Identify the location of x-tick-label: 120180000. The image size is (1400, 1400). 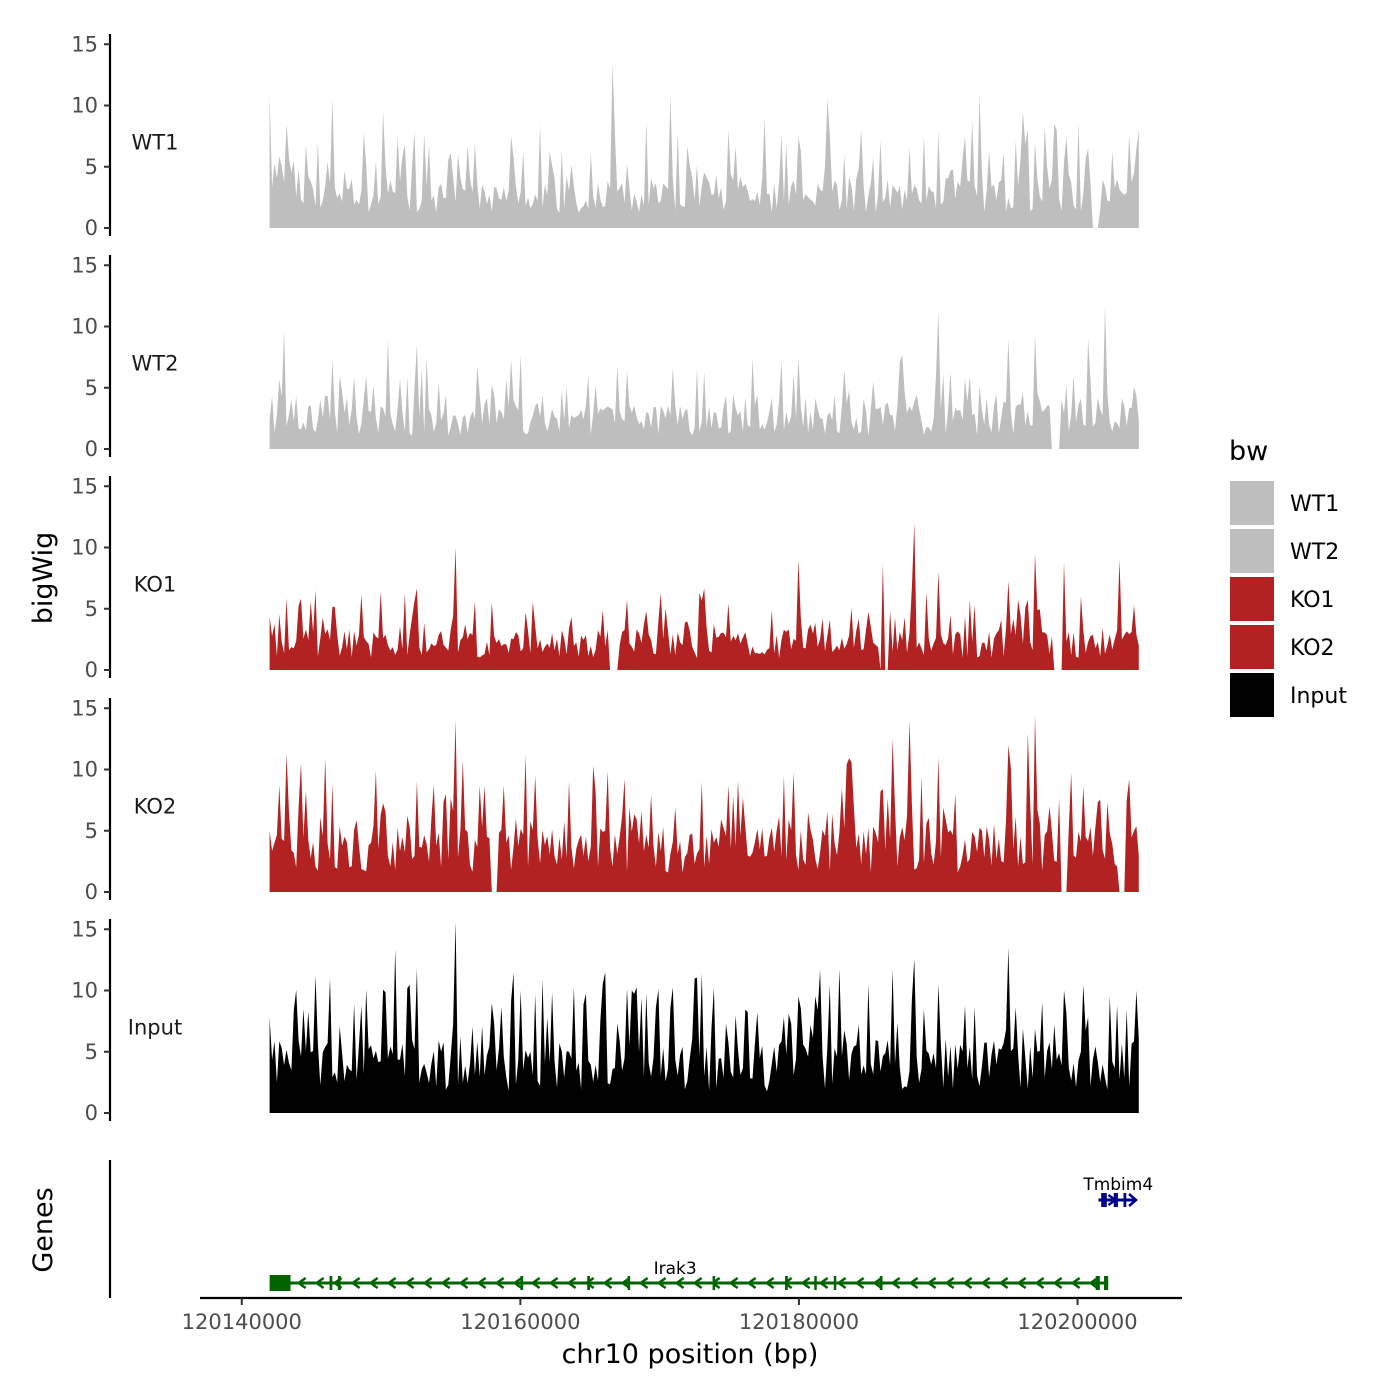
(799, 1322).